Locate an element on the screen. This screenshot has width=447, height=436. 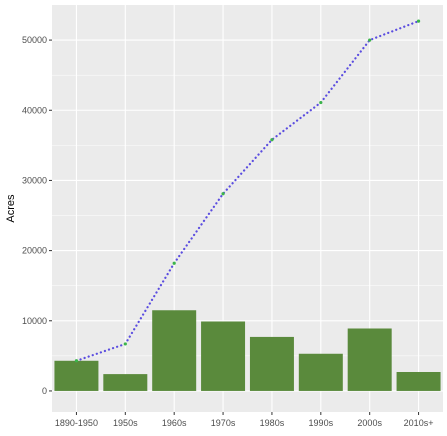
x-tick-label: 1960s is located at coordinates (174, 423).